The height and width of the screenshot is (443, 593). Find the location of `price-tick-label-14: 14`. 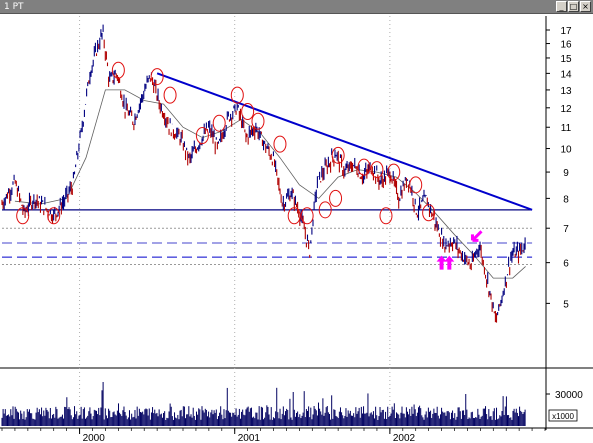

price-tick-label-14: 14 is located at coordinates (566, 74).